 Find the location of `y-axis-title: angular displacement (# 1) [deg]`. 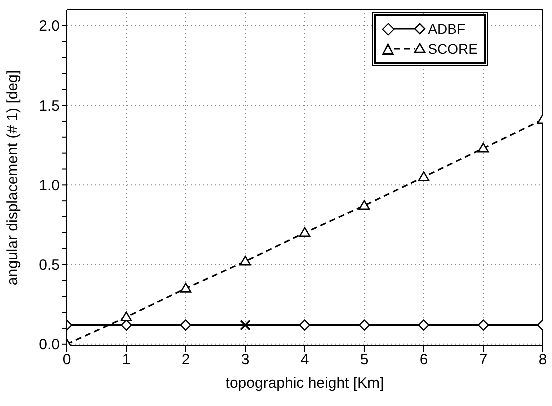

y-axis-title: angular displacement (# 1) [deg] is located at coordinates (13, 178).